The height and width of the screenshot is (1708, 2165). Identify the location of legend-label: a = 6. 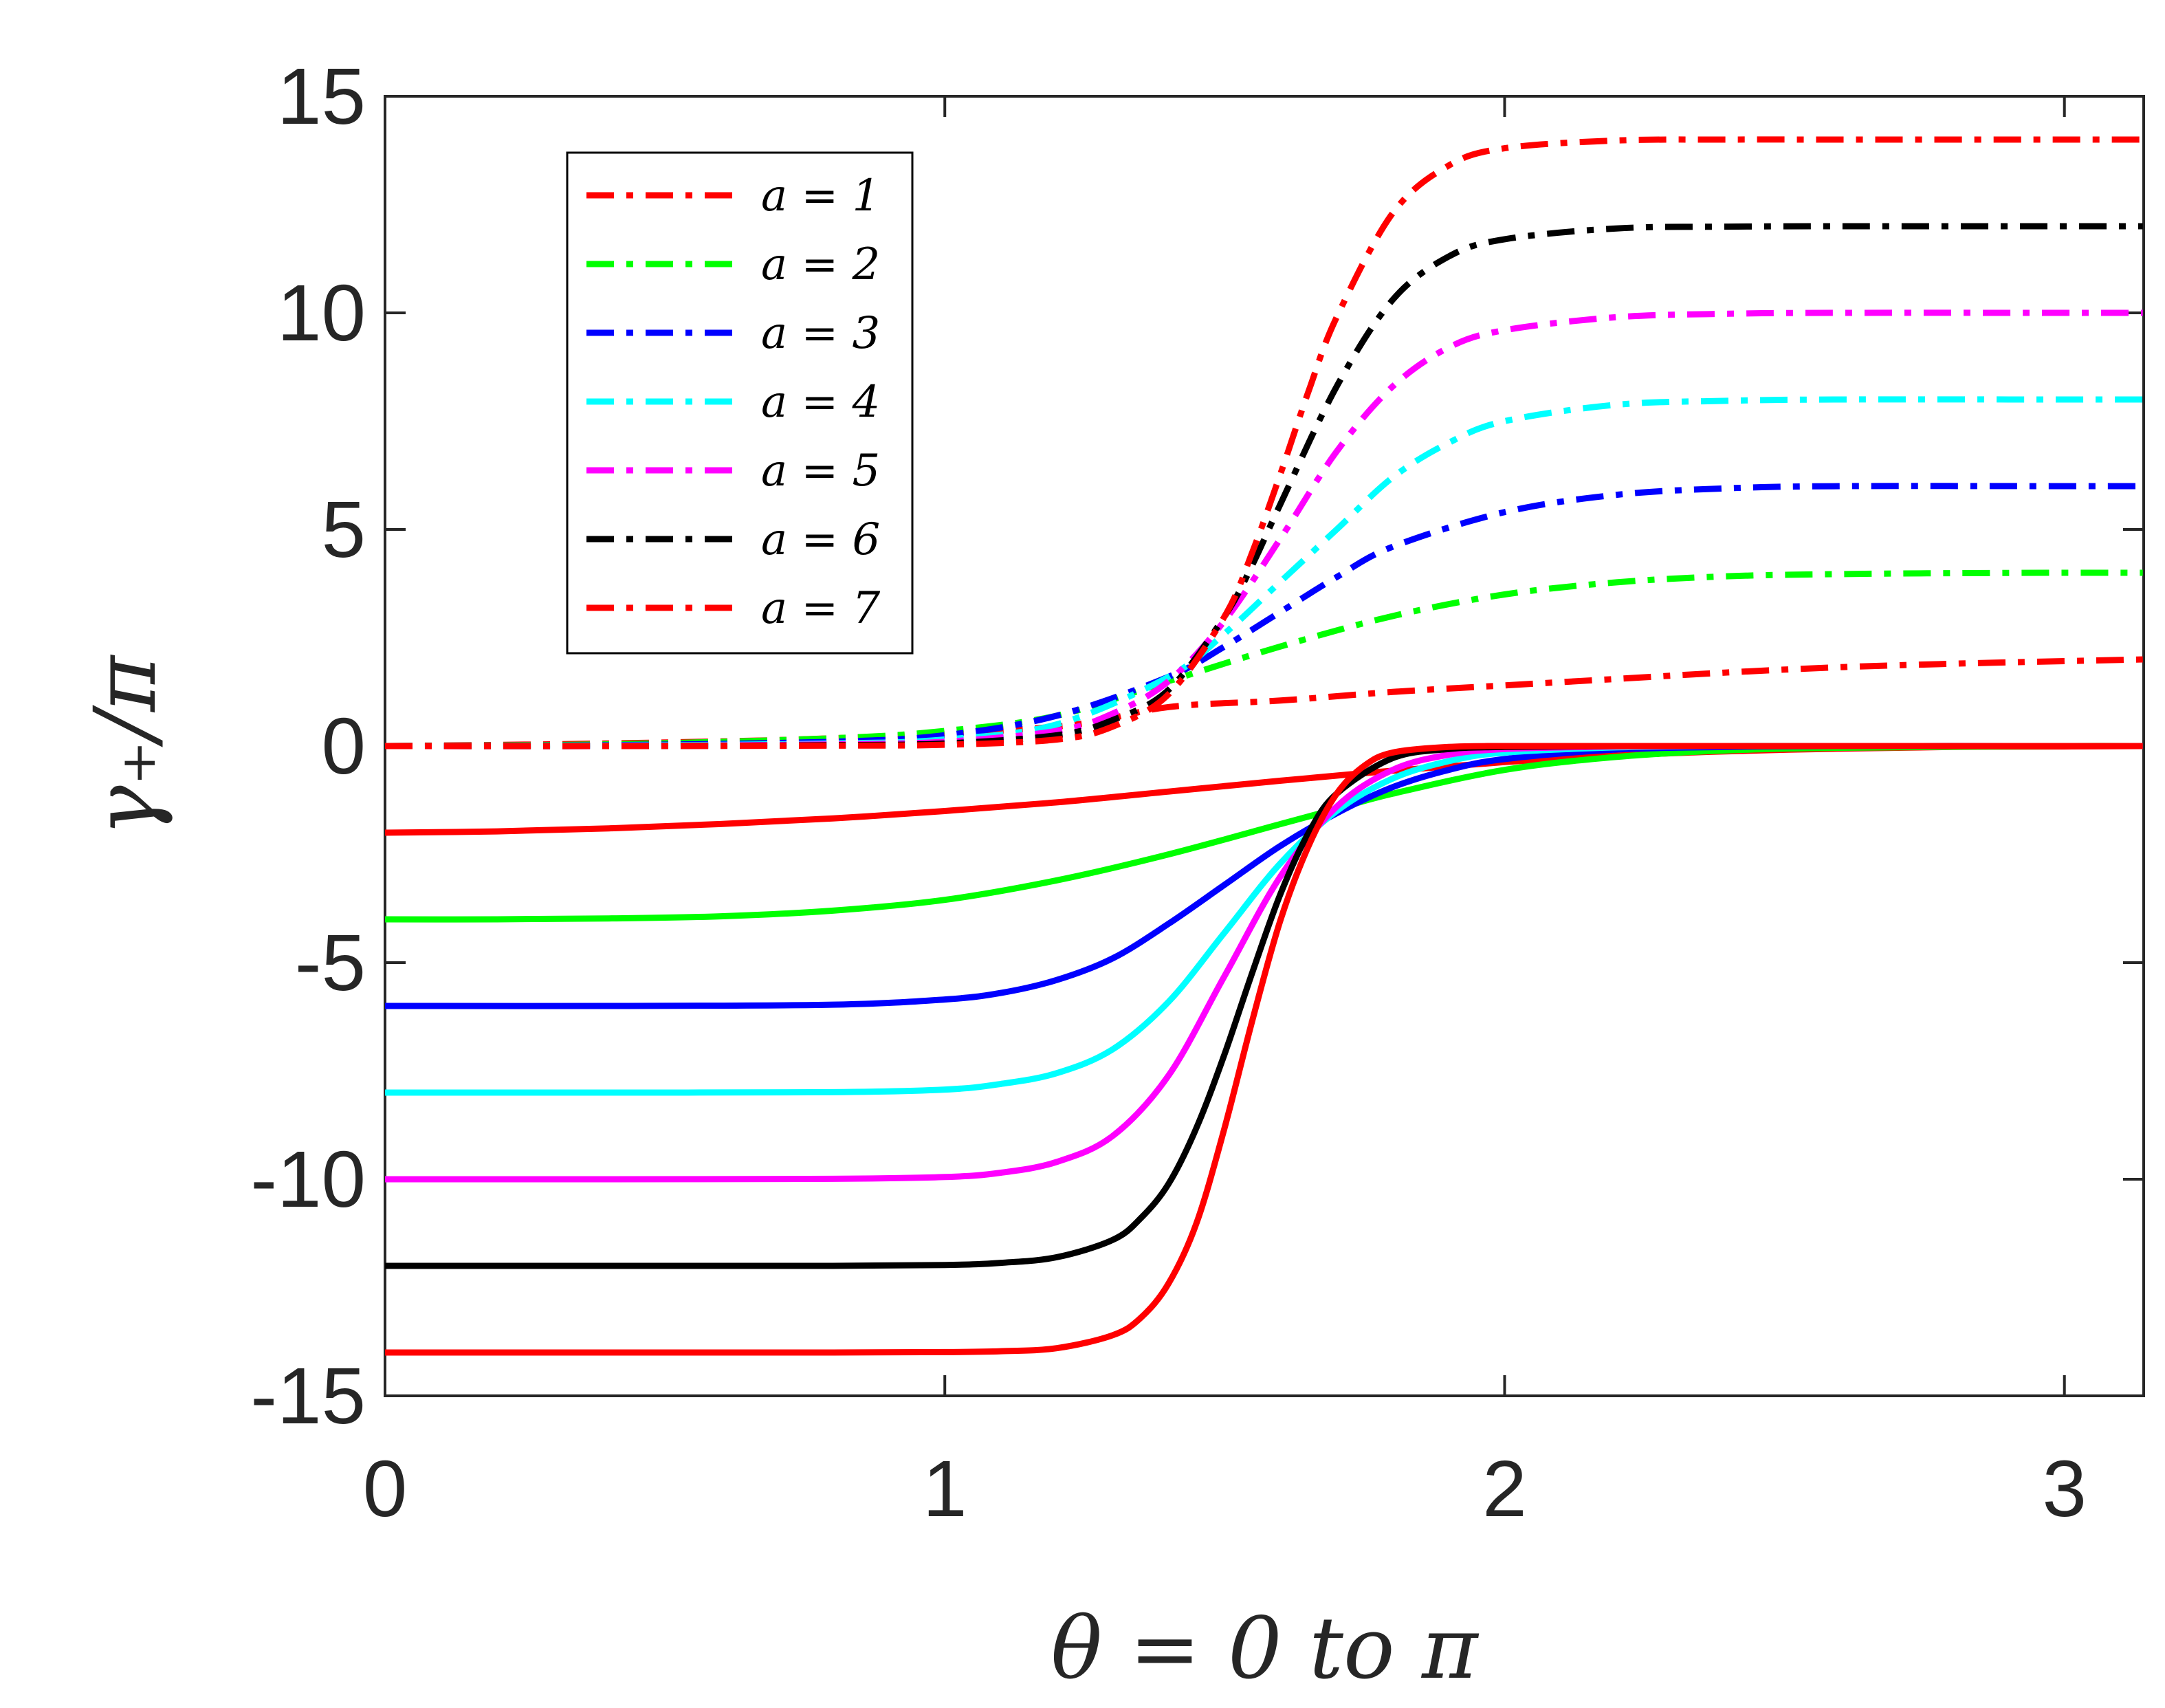
(820, 539).